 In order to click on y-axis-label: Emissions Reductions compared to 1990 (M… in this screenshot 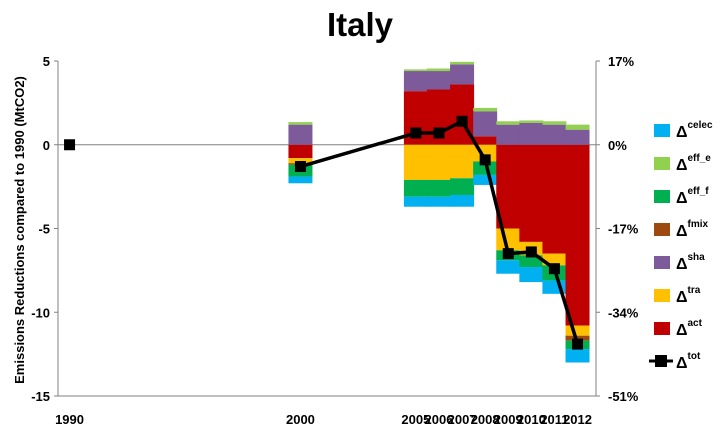, I will do `click(19, 230)`.